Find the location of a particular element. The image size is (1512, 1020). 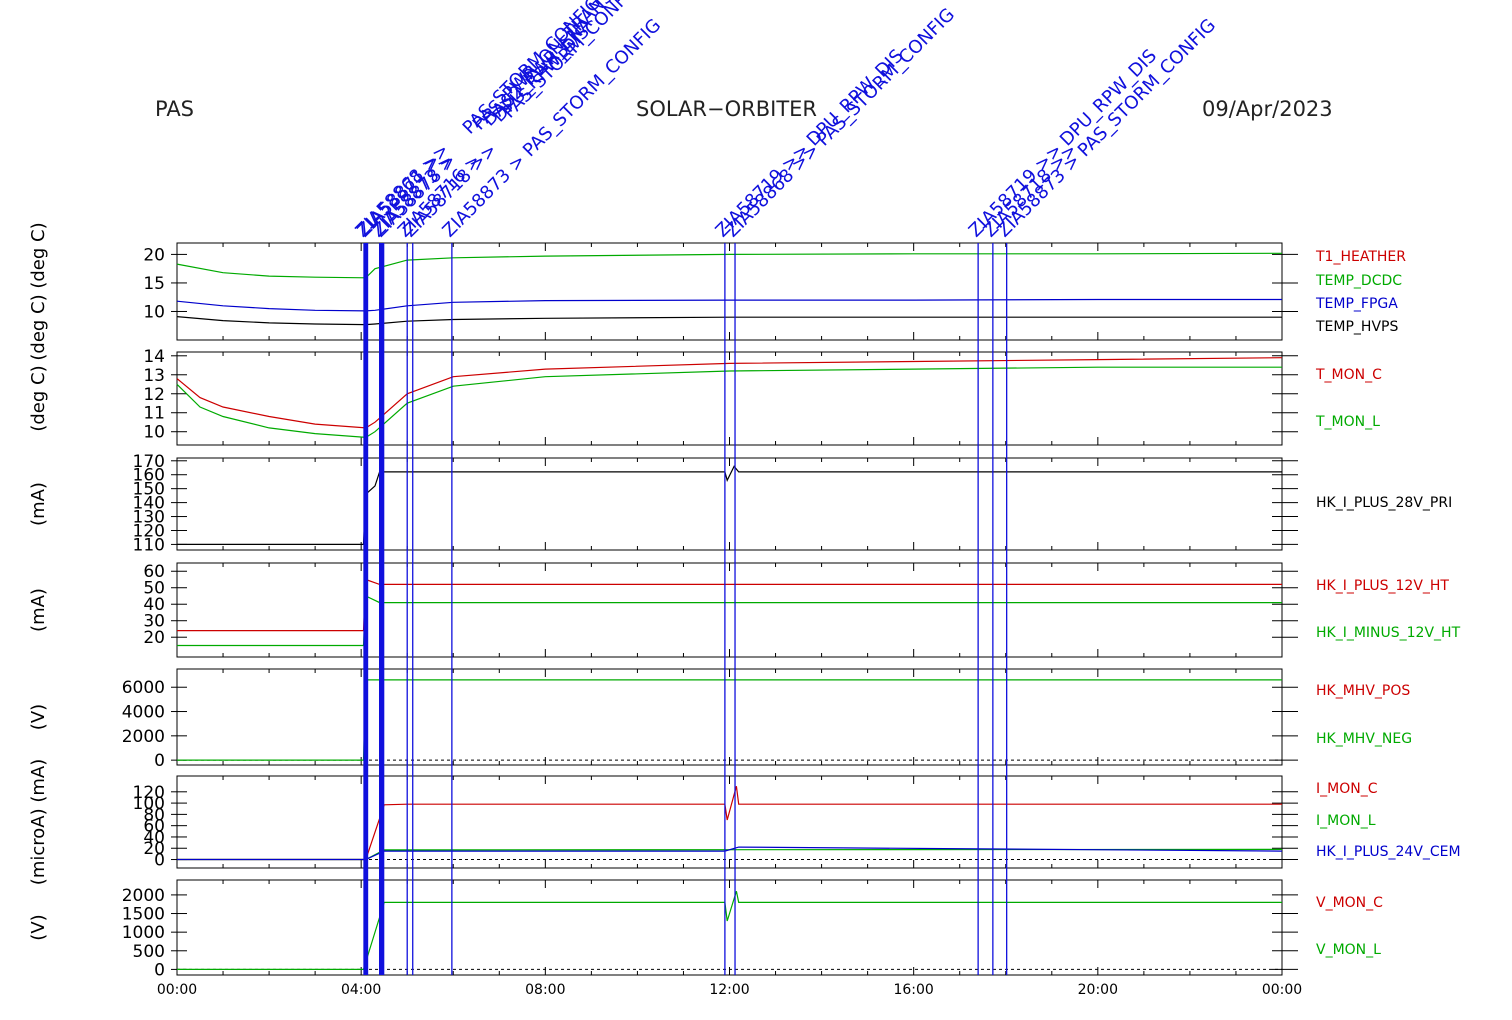

x-tick-label: 20:00 is located at coordinates (1098, 990).